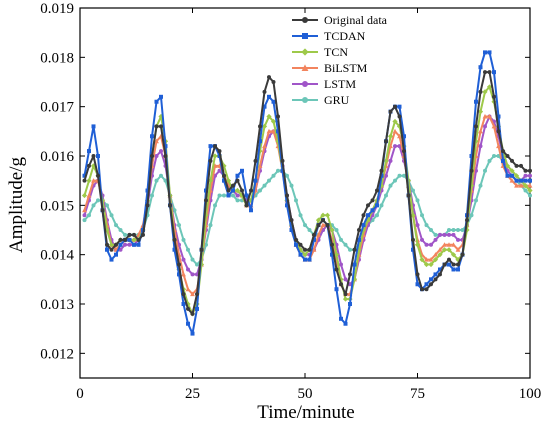  I want to click on y-tick-label: 0.018, so click(57, 58).